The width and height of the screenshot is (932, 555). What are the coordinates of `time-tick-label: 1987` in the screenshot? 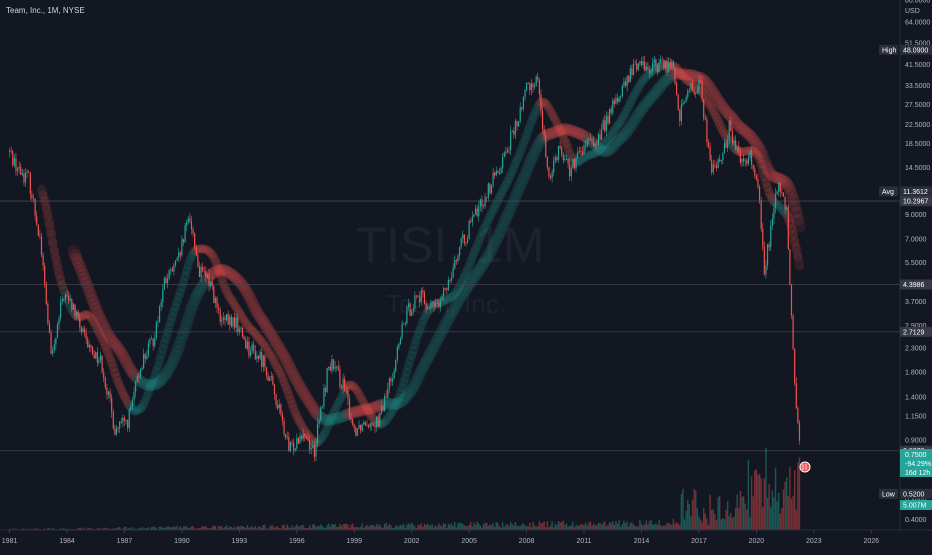 It's located at (125, 541).